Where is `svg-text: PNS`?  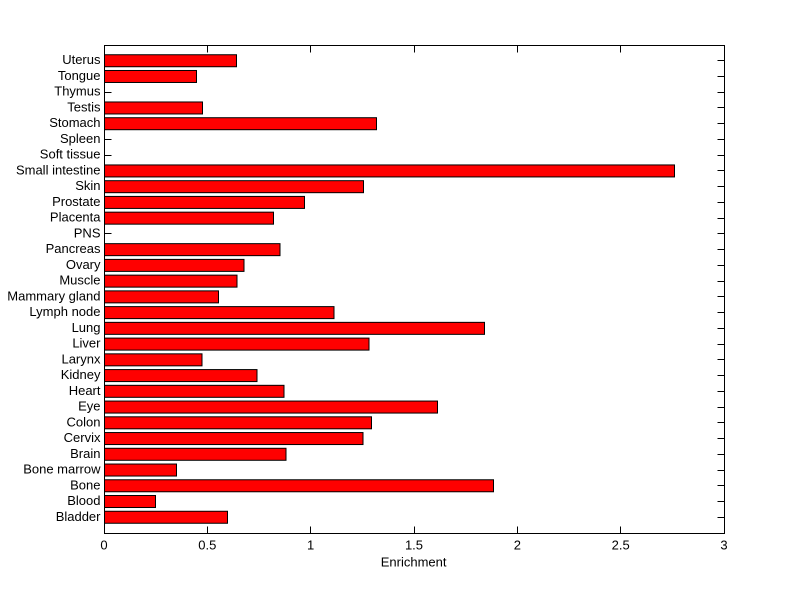
svg-text: PNS is located at coordinates (87, 232).